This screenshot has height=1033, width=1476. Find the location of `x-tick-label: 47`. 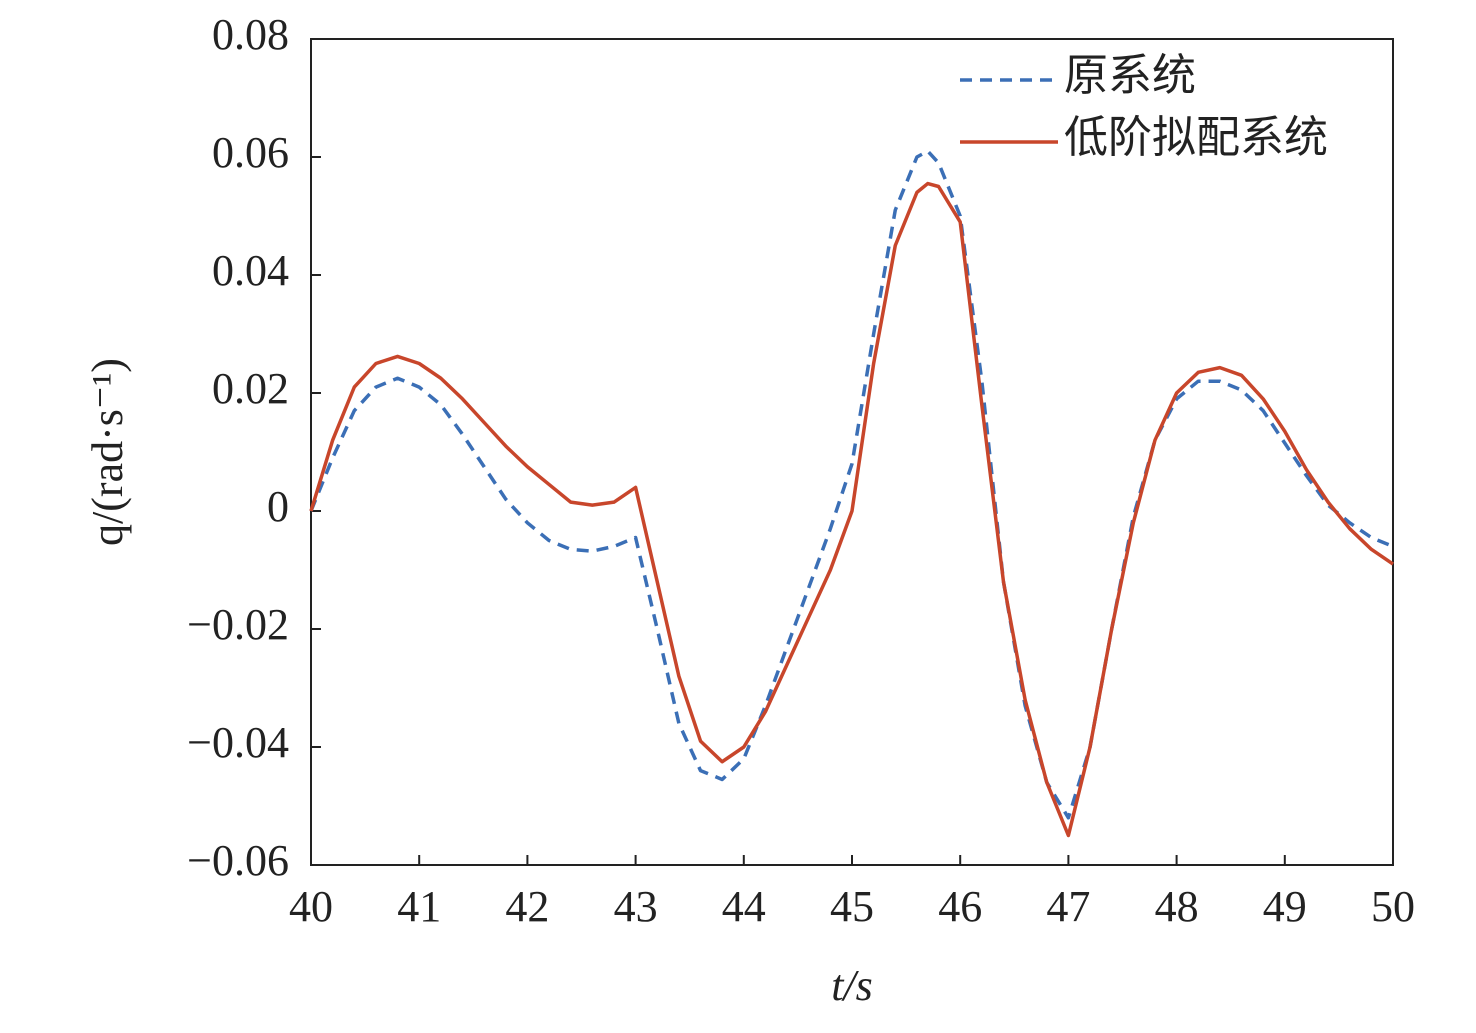

x-tick-label: 47 is located at coordinates (1068, 906).